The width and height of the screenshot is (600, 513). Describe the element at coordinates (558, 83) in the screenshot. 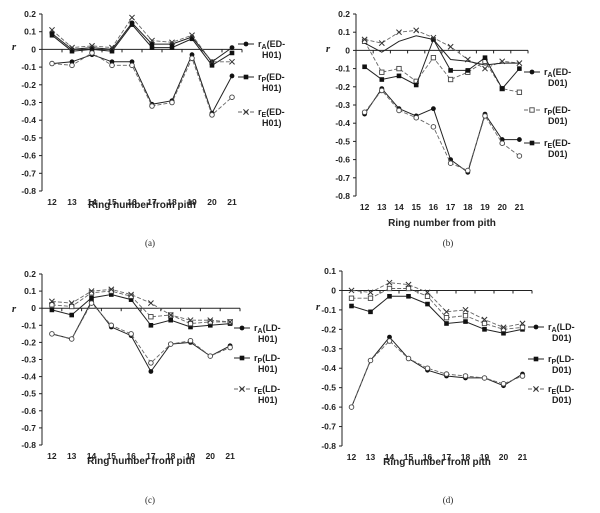

I see `legend-label-line2: D01)` at that location.